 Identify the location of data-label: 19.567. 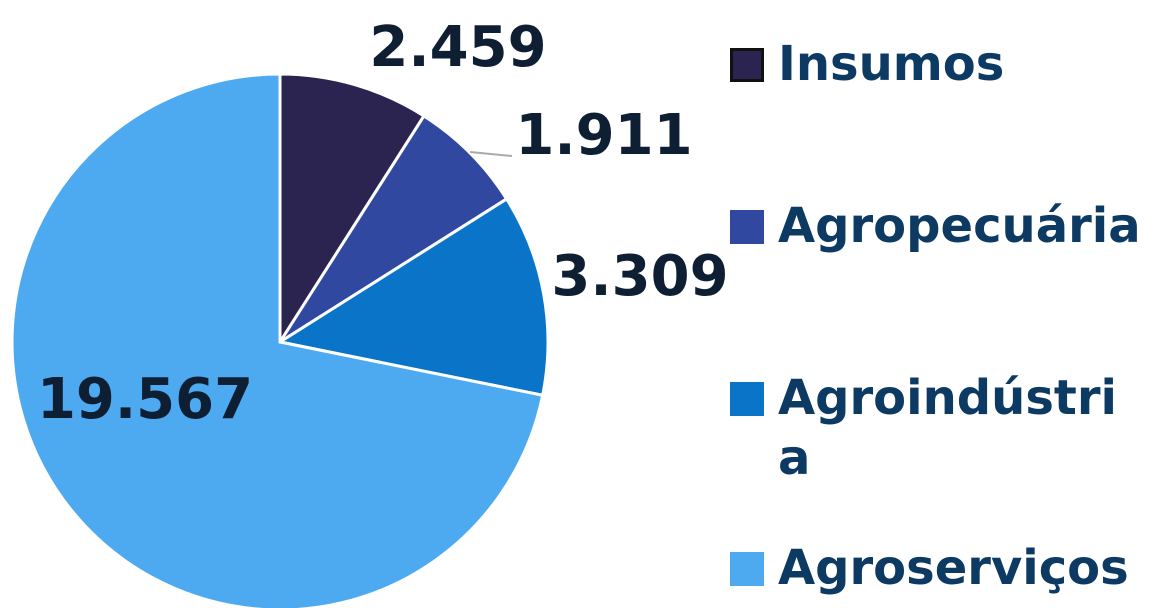
(145, 399).